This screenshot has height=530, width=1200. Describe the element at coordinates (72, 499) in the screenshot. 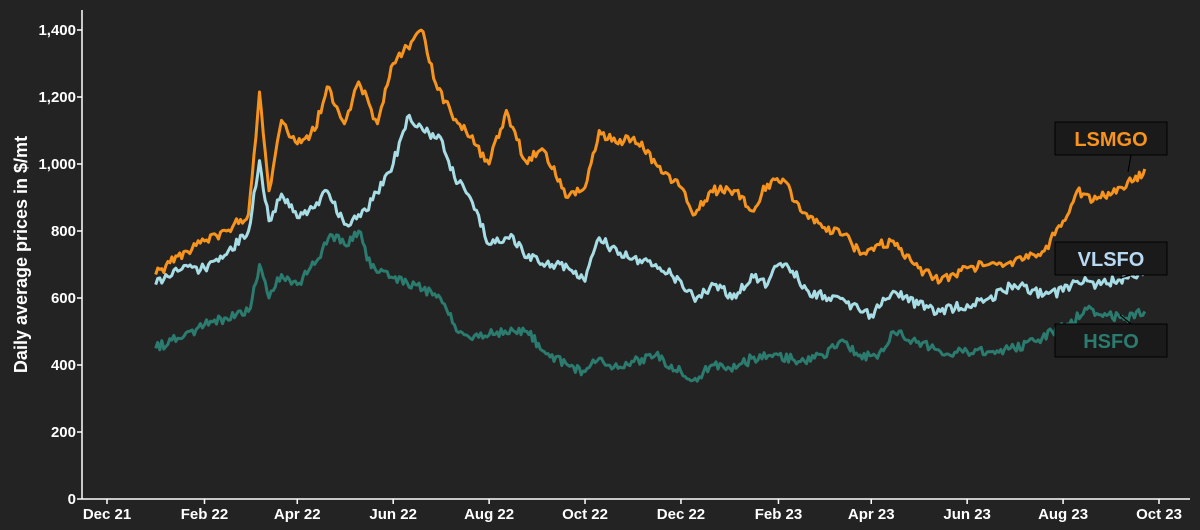

I see `y-tick-label: 0` at that location.